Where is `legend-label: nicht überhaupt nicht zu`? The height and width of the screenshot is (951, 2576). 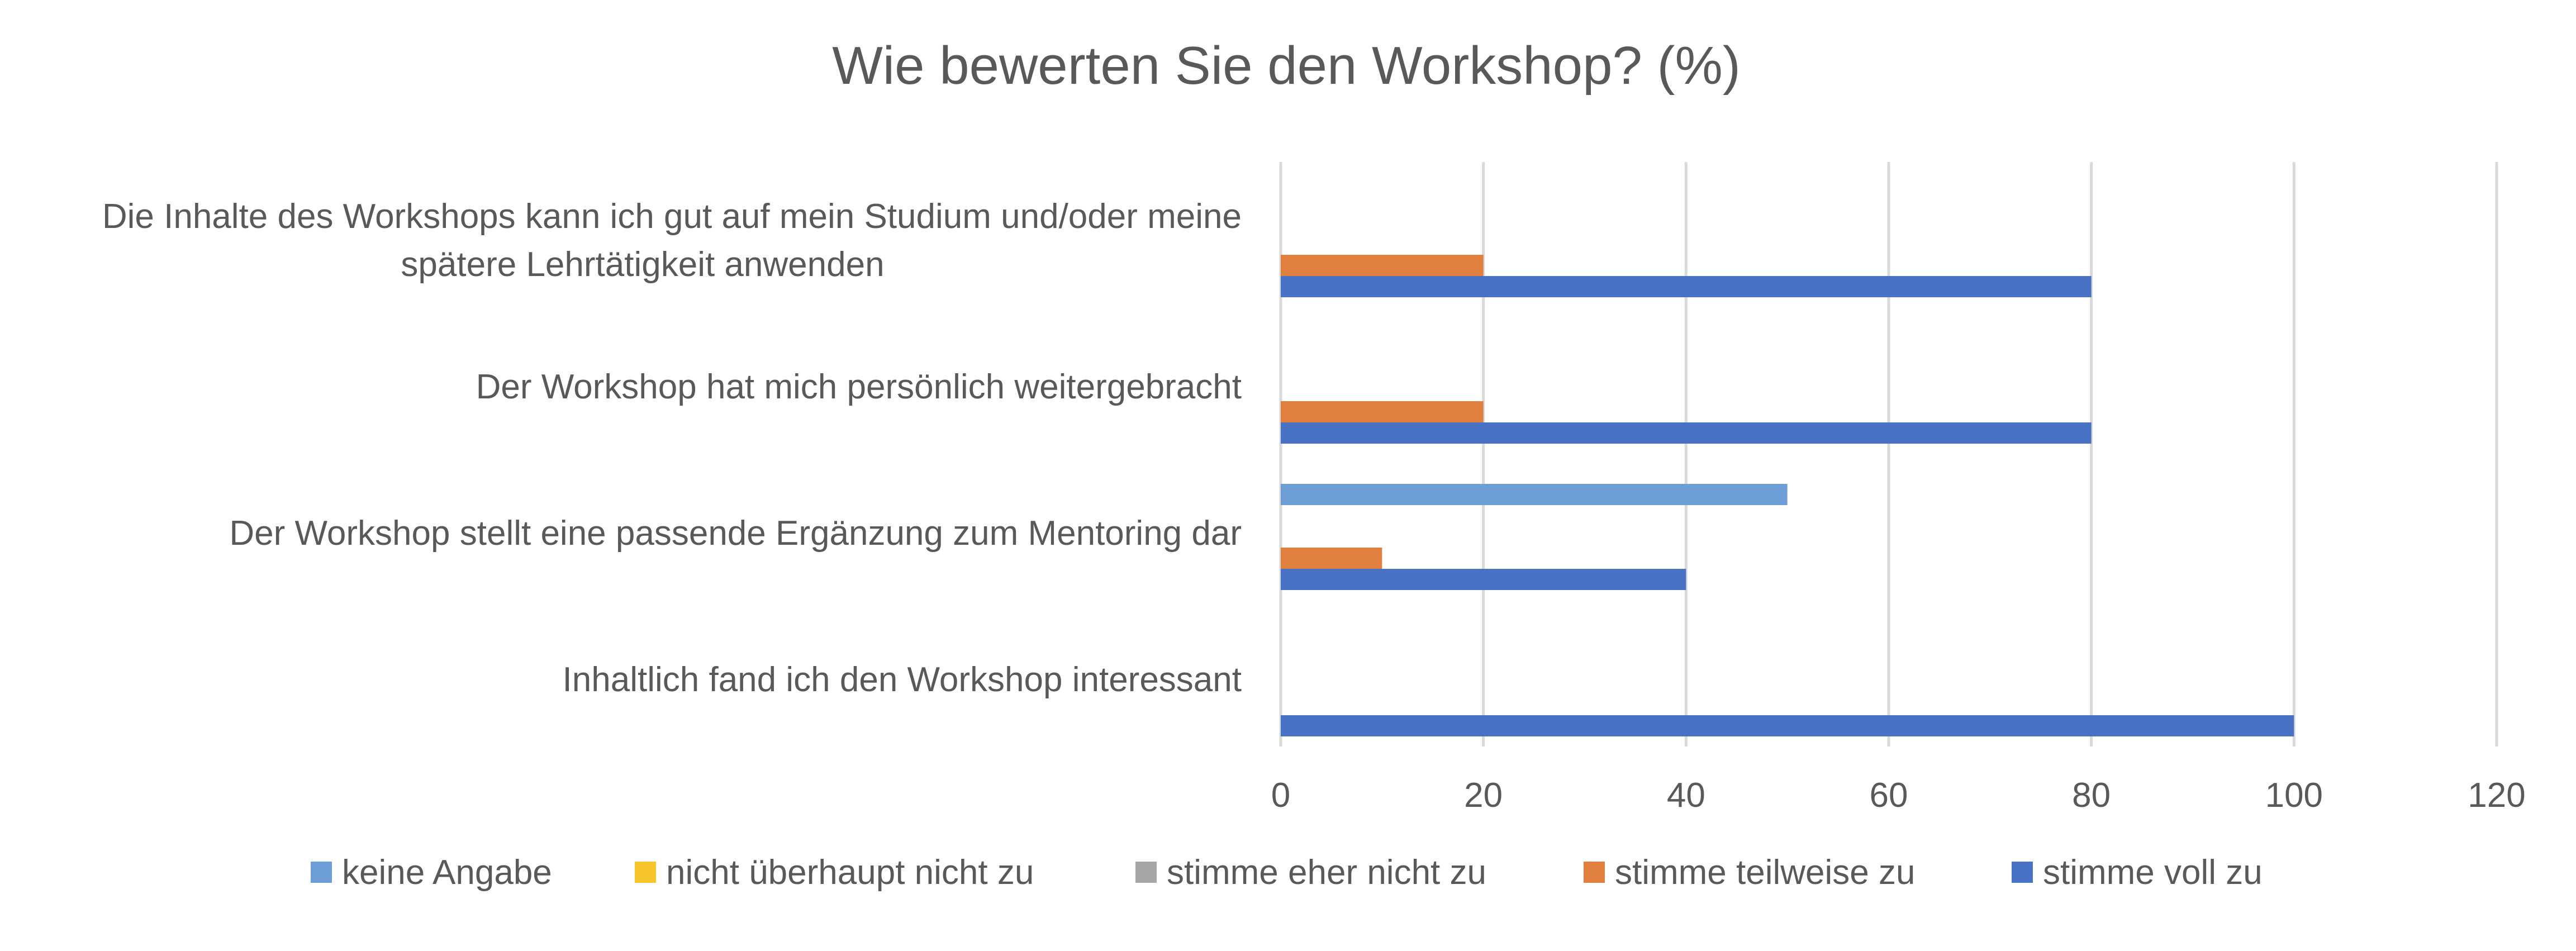 legend-label: nicht überhaupt nicht zu is located at coordinates (850, 872).